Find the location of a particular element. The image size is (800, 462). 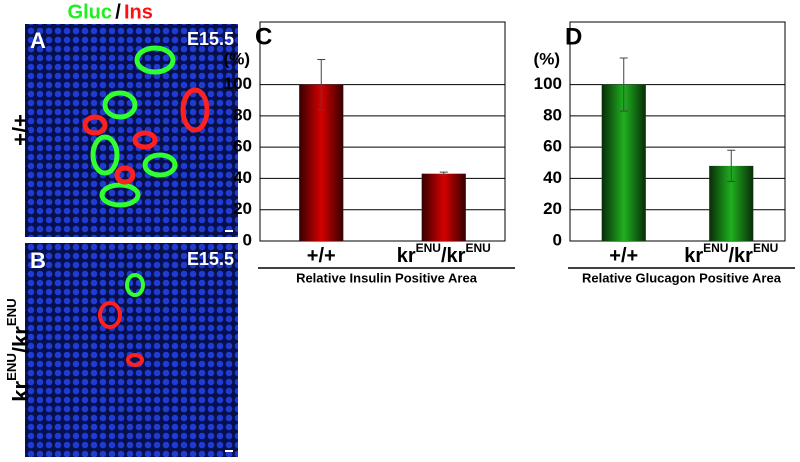

micrograph is located at coordinates (131, 350).